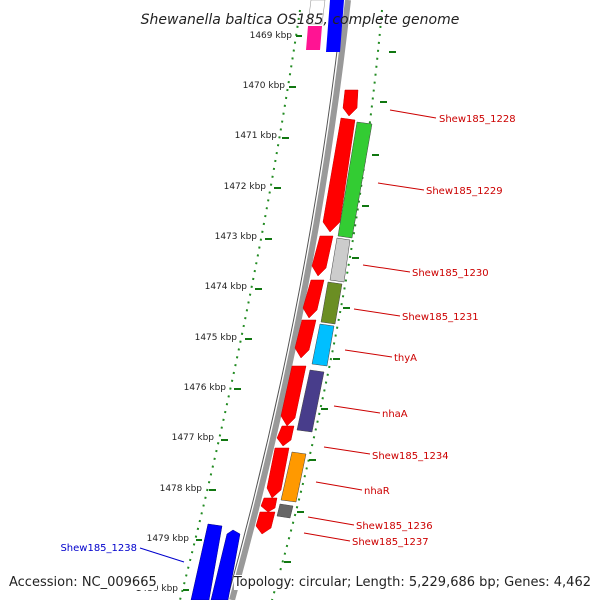  Describe the element at coordinates (310, 401) in the screenshot. I see `gene-nhaa` at that location.